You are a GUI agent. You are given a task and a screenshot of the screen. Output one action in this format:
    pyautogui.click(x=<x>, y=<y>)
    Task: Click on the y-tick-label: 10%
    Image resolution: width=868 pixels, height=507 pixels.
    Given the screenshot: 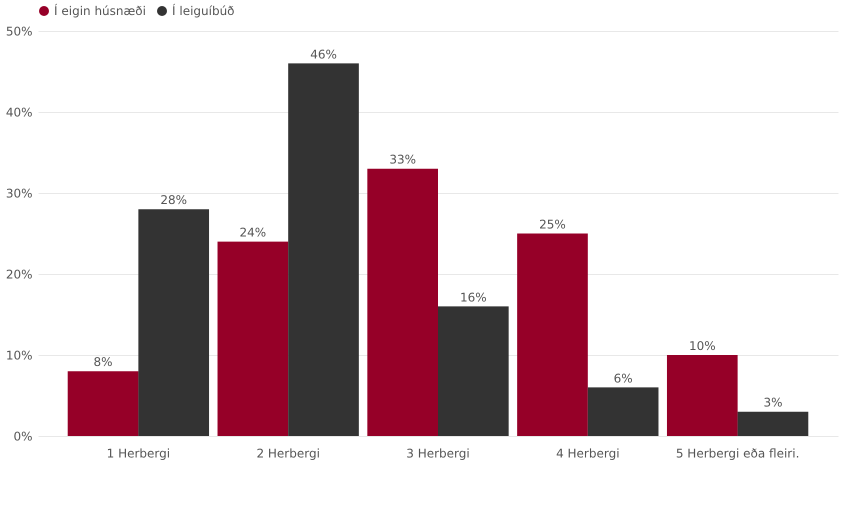 What is the action you would take?
    pyautogui.click(x=19, y=355)
    